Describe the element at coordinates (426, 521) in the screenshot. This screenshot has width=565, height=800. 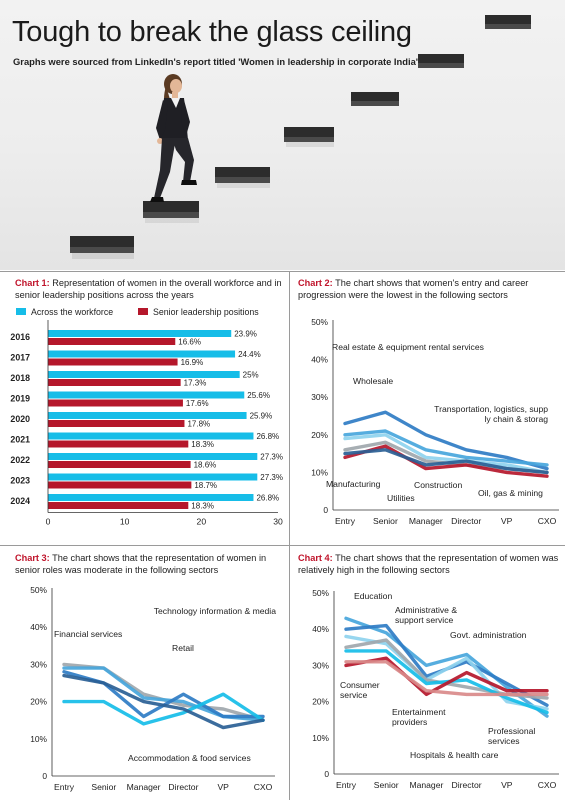
I see `x-tick-label: Manager` at that location.